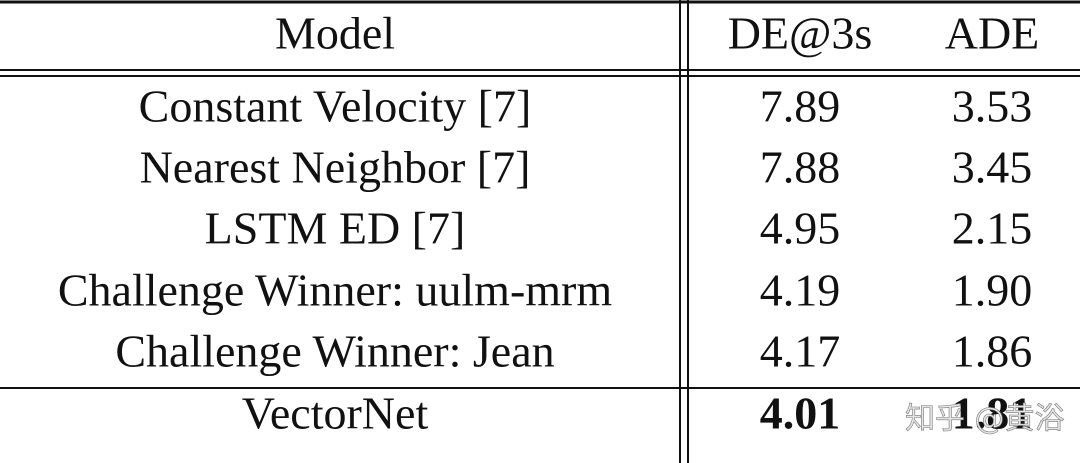  I want to click on value-cell: 3.53, so click(992, 106).